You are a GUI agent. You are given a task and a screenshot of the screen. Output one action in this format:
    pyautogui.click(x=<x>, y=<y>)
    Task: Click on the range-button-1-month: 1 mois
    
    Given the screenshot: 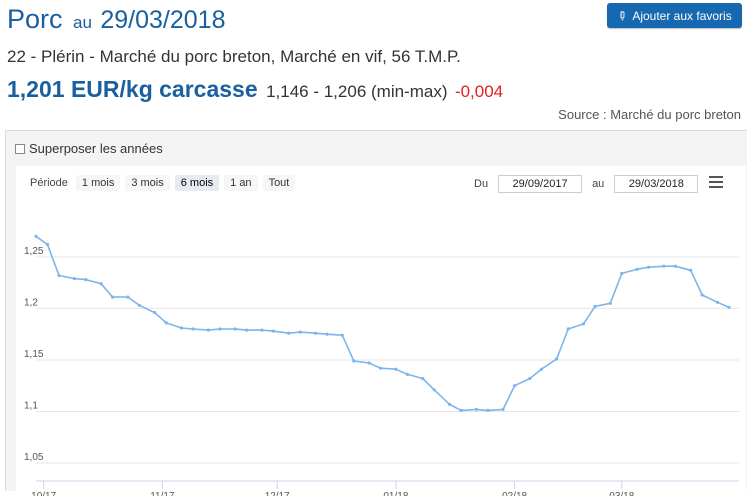 What is the action you would take?
    pyautogui.click(x=98, y=183)
    